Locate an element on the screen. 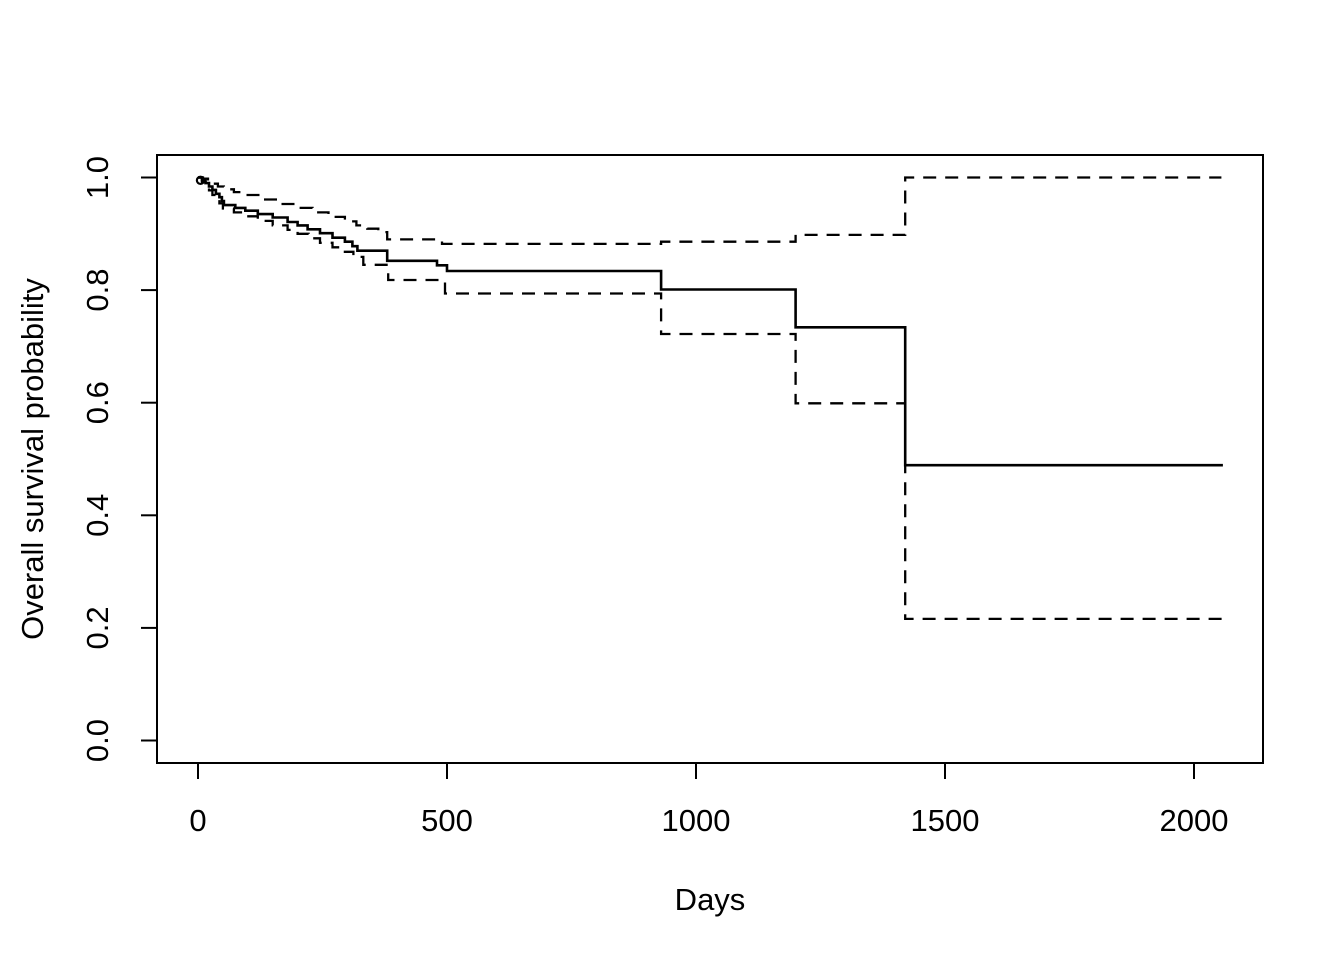 This screenshot has width=1344, height=960. svg-text: 1.0 is located at coordinates (97, 177).